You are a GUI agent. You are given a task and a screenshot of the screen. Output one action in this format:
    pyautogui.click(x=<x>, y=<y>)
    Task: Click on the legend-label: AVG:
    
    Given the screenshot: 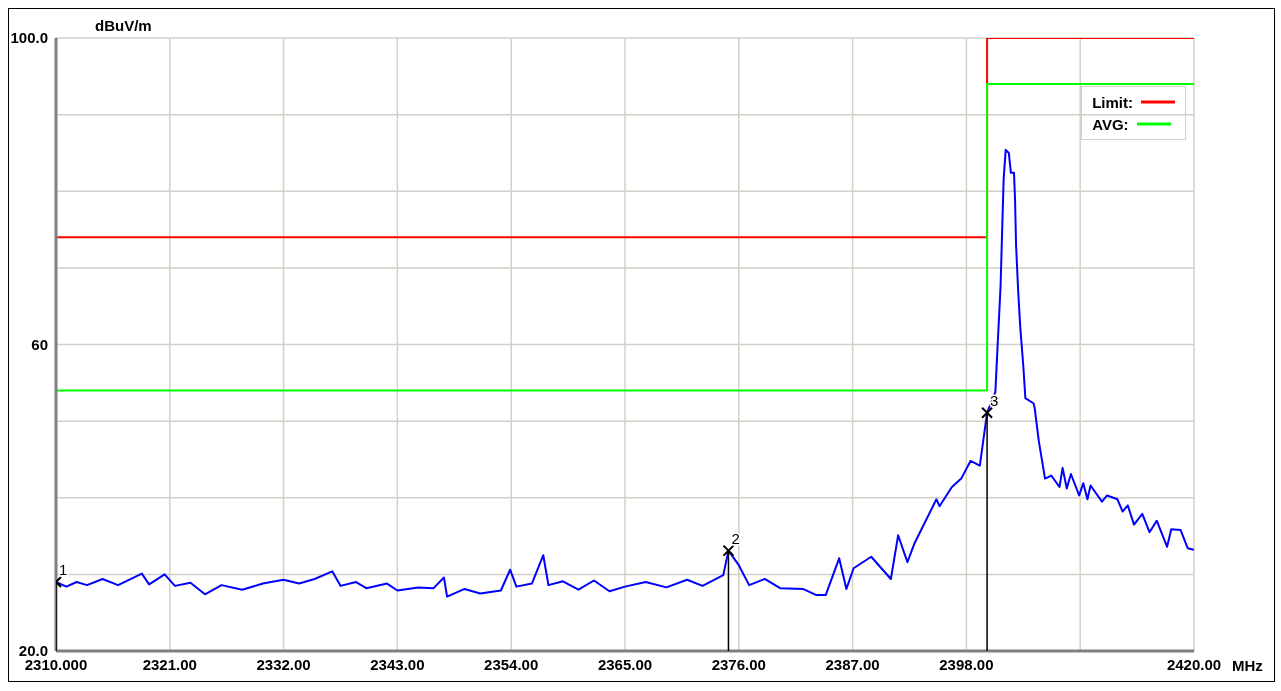 What is the action you would take?
    pyautogui.click(x=1110, y=124)
    